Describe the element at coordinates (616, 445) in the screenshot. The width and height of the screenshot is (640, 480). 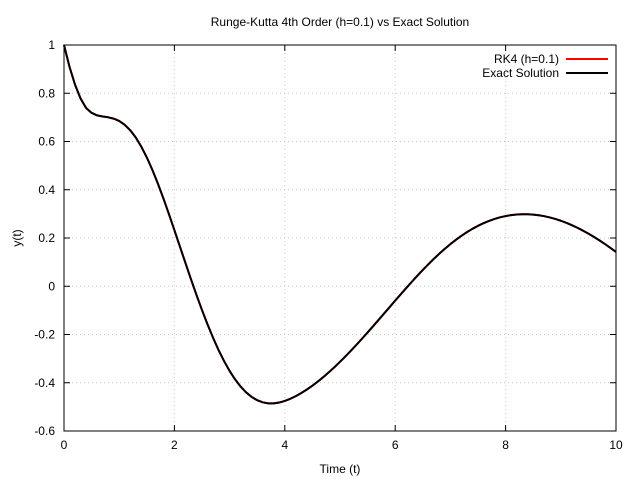
I see `x-tick-label: 10` at that location.